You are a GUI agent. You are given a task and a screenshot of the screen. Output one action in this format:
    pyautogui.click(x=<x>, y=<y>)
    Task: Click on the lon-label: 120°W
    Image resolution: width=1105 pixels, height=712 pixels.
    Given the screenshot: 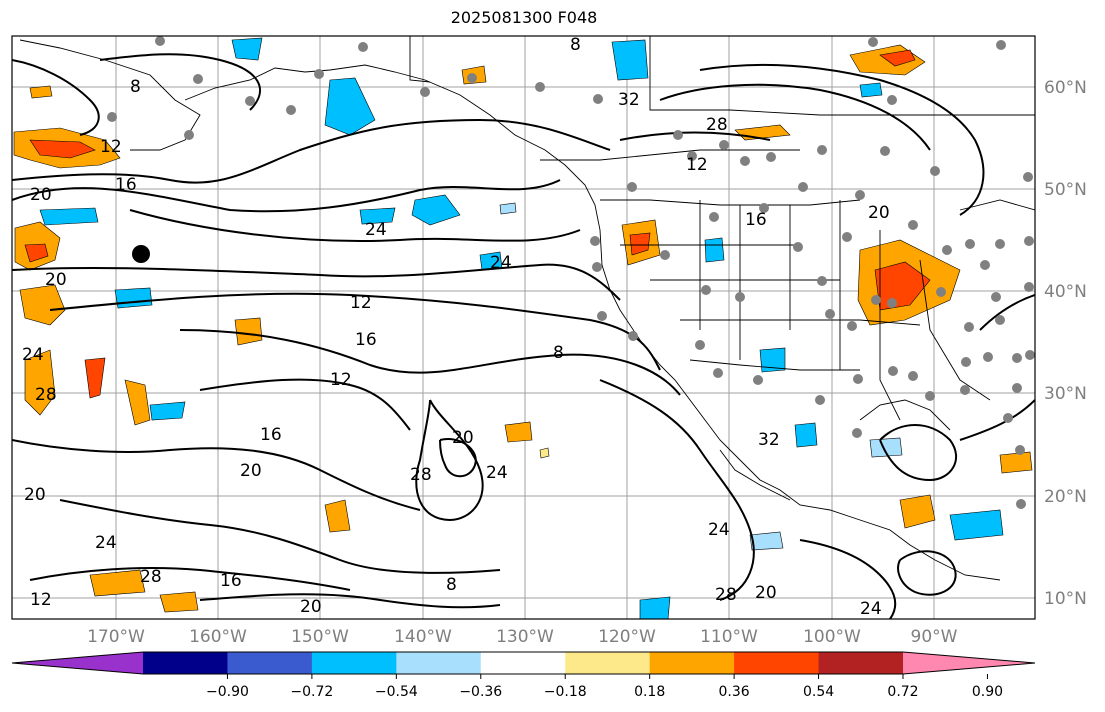 What is the action you would take?
    pyautogui.click(x=627, y=637)
    